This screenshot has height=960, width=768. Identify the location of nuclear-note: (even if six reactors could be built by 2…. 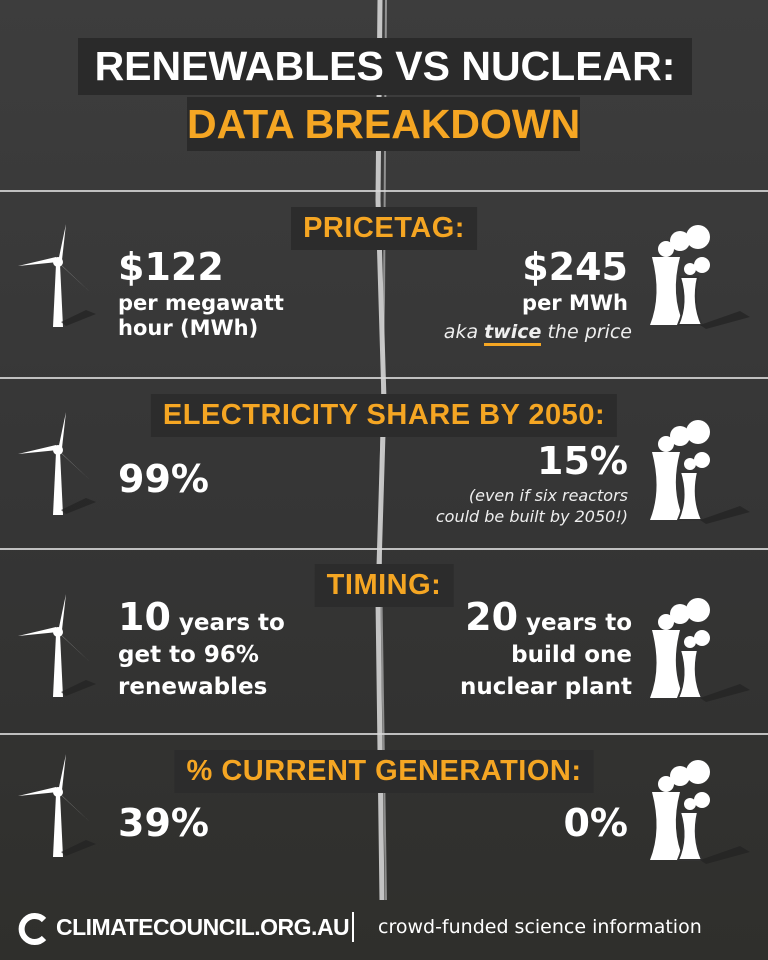
(532, 506).